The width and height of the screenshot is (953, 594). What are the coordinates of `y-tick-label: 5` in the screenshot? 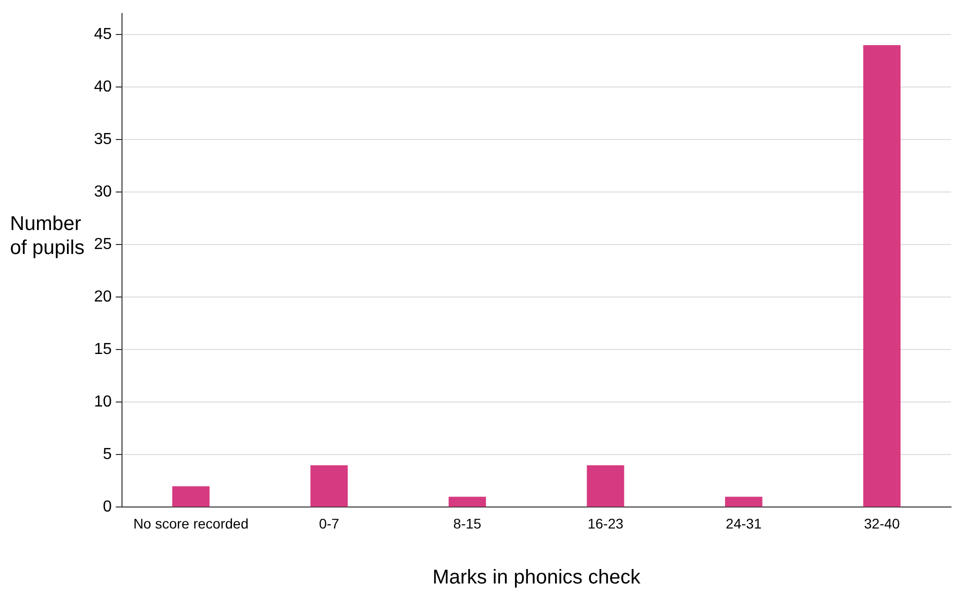 It's located at (107, 455).